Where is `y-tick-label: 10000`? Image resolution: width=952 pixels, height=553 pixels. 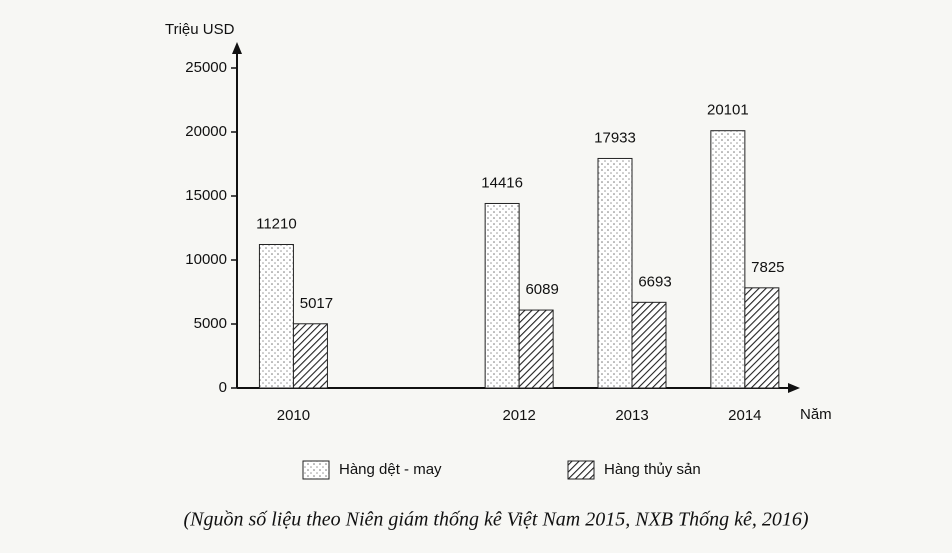 y-tick-label: 10000 is located at coordinates (206, 259).